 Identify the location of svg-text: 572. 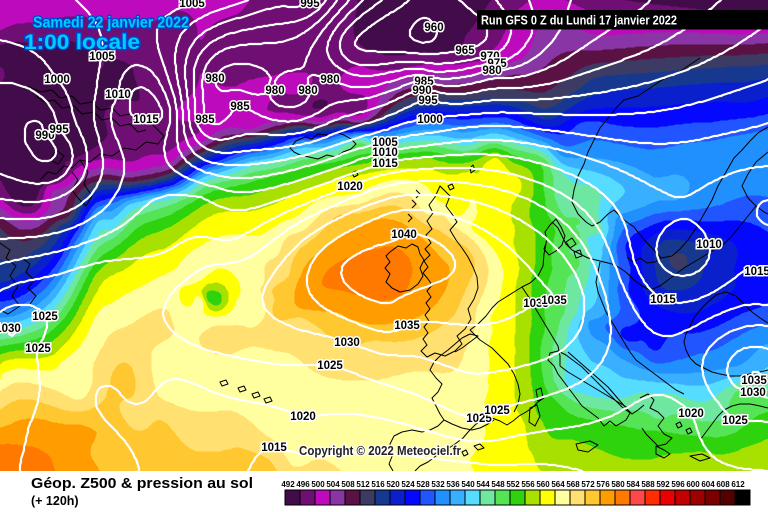
(588, 484).